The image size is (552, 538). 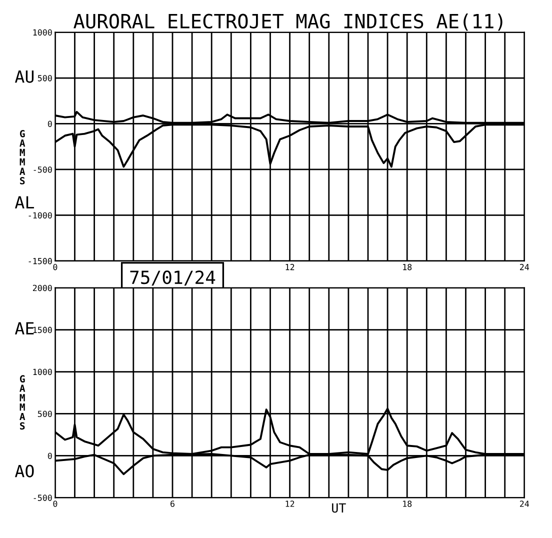 I want to click on y-tick-label: -1500, so click(x=40, y=261).